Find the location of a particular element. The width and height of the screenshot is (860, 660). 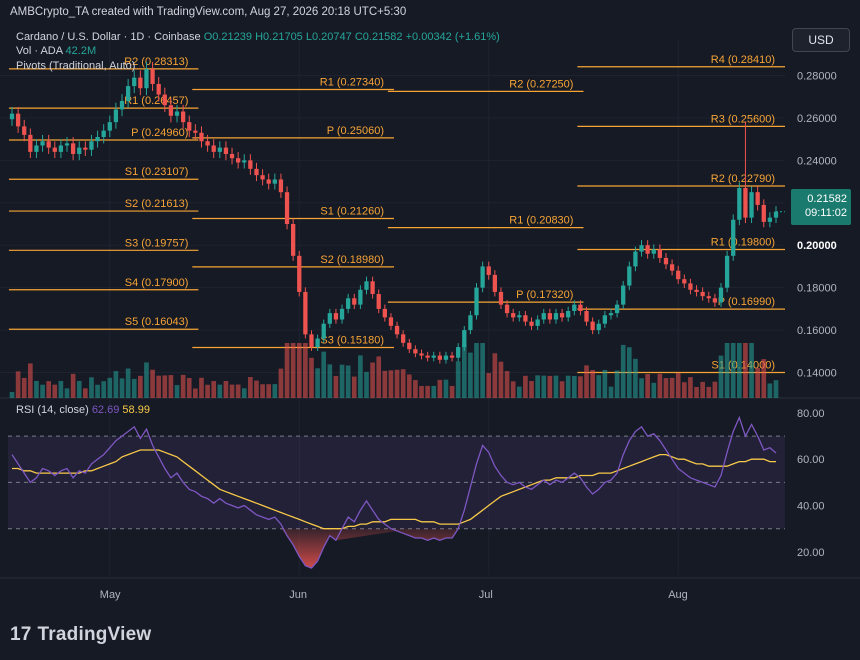

rsi-band-fill is located at coordinates (396, 482).